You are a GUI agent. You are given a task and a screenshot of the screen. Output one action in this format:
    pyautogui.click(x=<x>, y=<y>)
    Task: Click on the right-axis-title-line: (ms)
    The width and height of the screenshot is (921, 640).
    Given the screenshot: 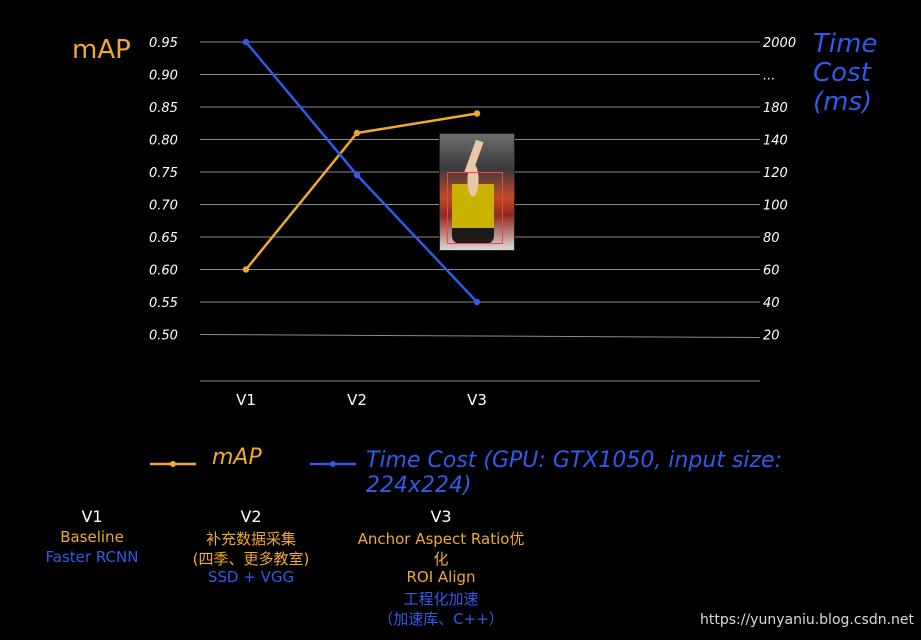 What is the action you would take?
    pyautogui.click(x=842, y=102)
    